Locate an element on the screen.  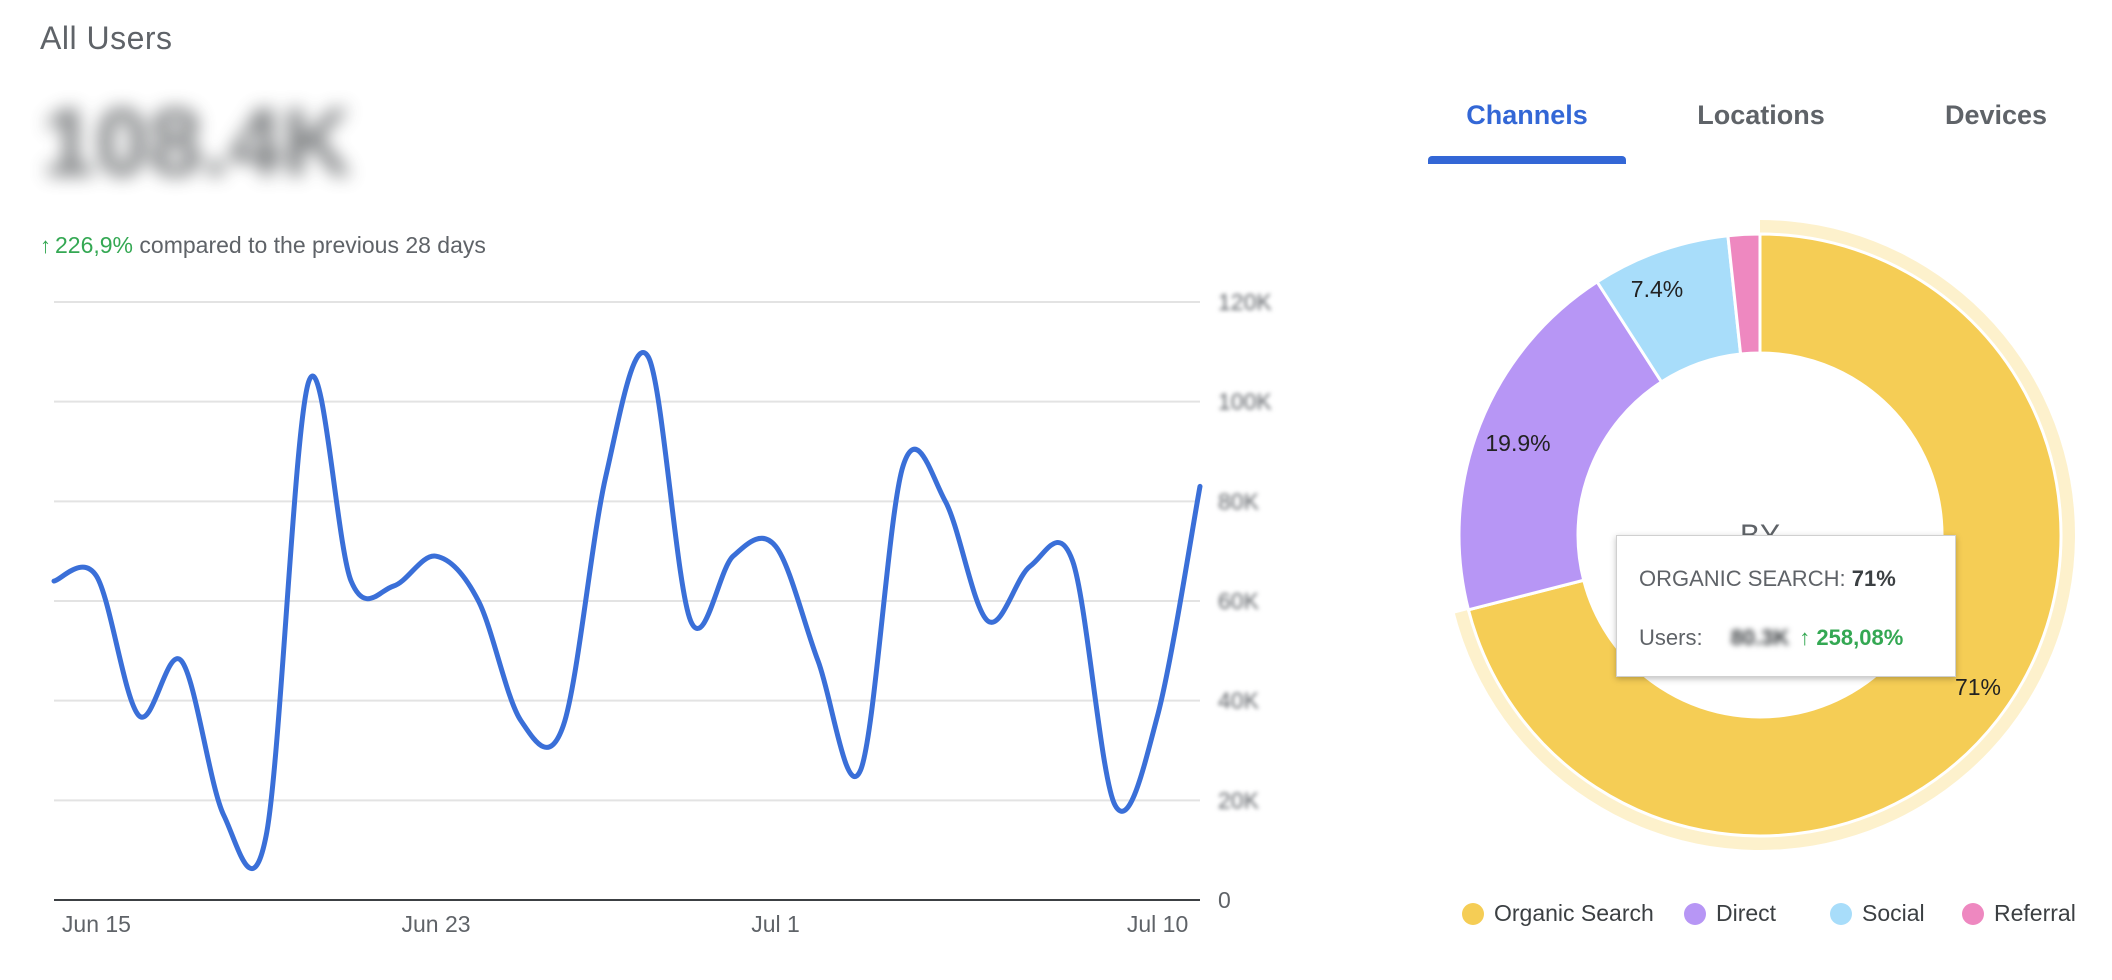
legend-label: Referral is located at coordinates (2035, 913).